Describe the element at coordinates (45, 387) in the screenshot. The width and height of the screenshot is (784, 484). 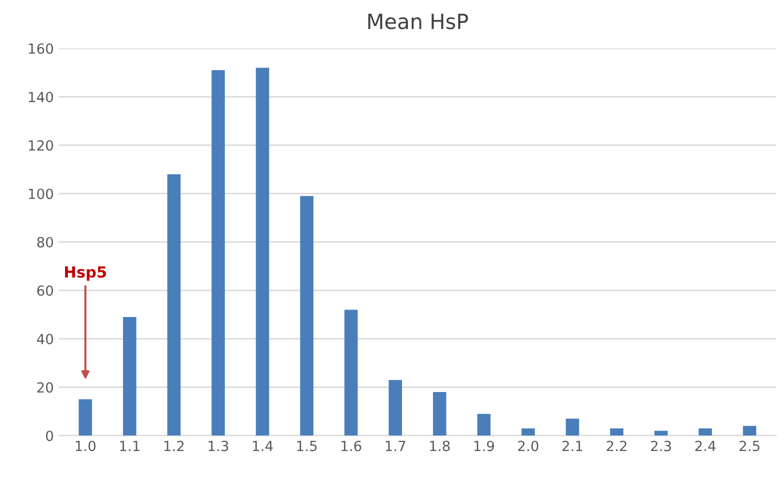
I see `y-tick-label: 20` at that location.